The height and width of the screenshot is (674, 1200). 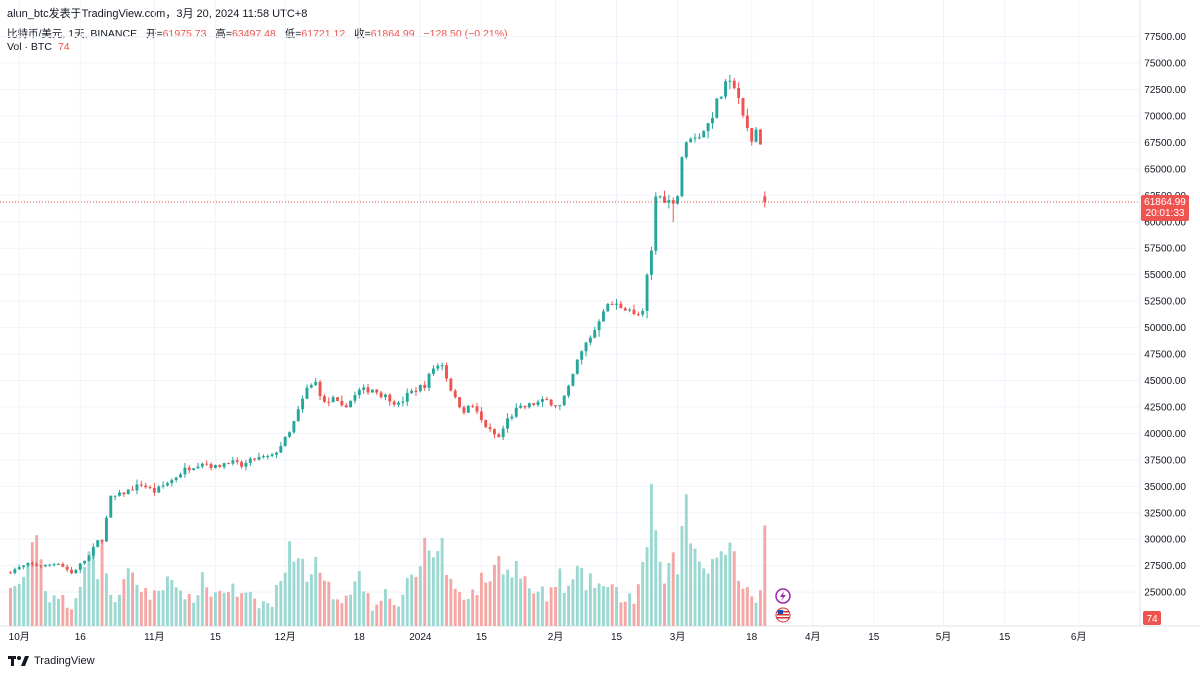 I want to click on events-lightning-icon, so click(x=783, y=596).